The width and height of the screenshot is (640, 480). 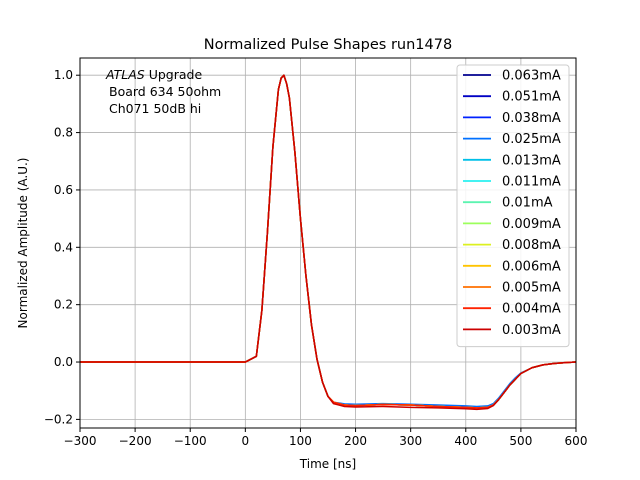 I want to click on annotation-line-2: Board 634 50ohm, so click(x=165, y=91).